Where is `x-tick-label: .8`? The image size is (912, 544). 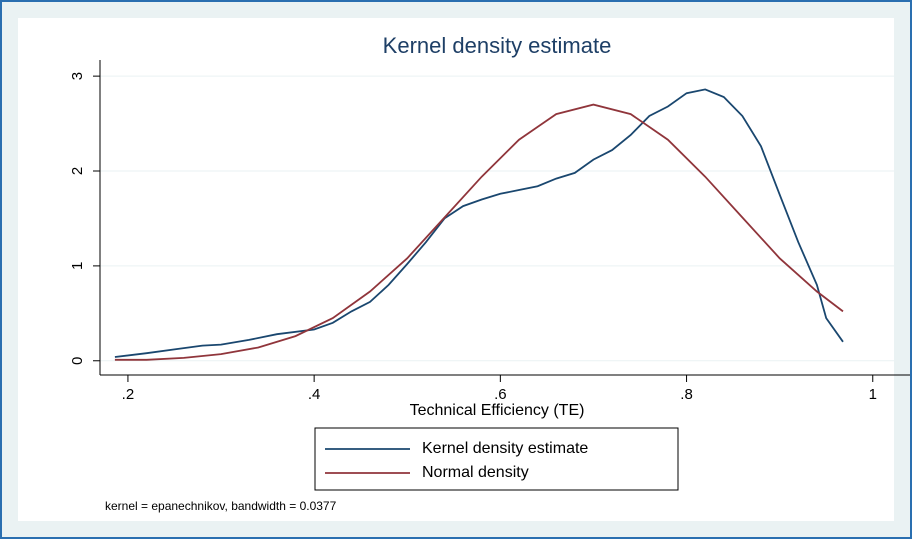
x-tick-label: .8 is located at coordinates (686, 394).